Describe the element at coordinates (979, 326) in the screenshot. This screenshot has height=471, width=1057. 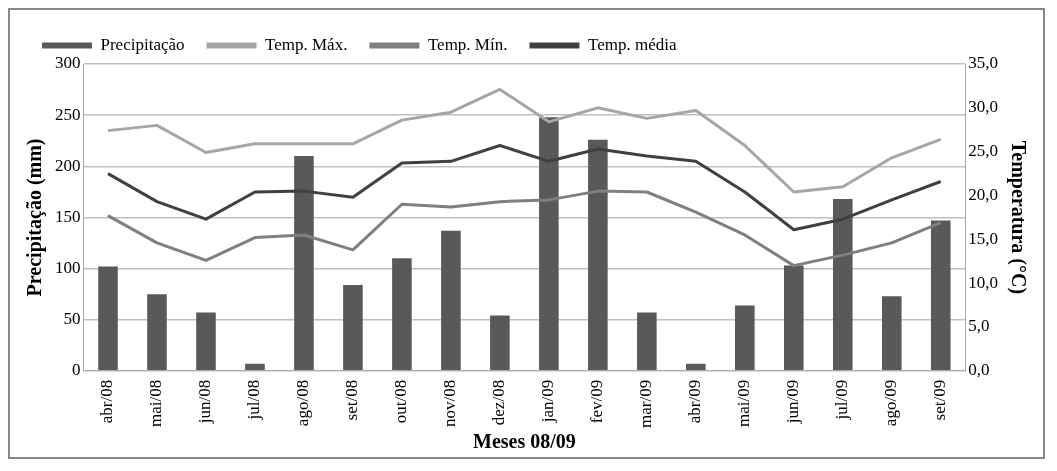
I see `y2-tick-label: 5,0` at that location.